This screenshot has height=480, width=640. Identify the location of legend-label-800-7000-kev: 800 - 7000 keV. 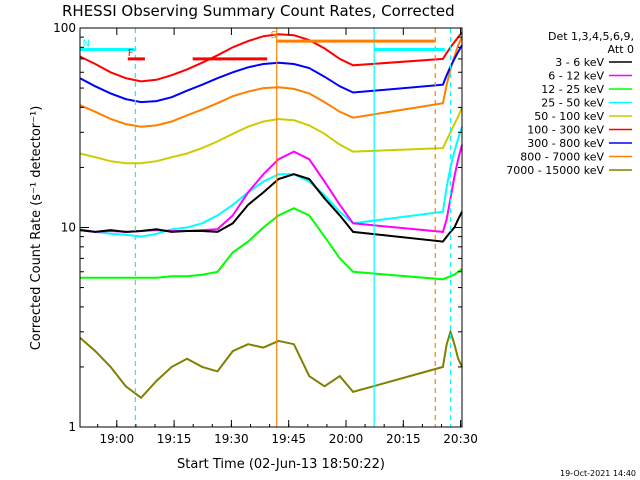
(562, 157).